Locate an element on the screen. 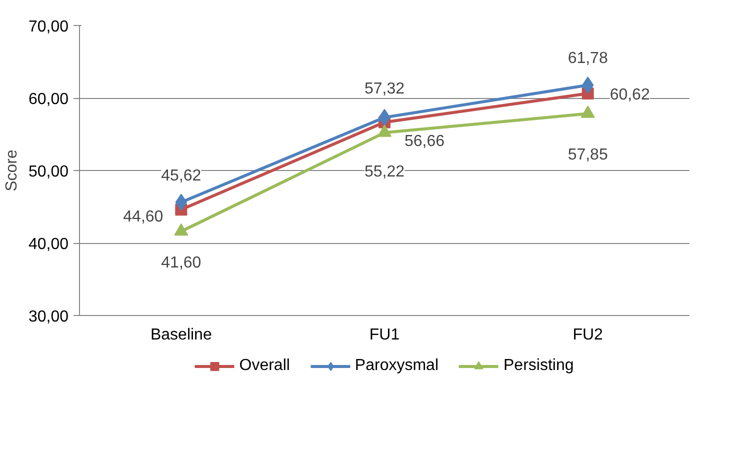 This screenshot has height=456, width=755. x-tick-label: Baseline is located at coordinates (181, 335).